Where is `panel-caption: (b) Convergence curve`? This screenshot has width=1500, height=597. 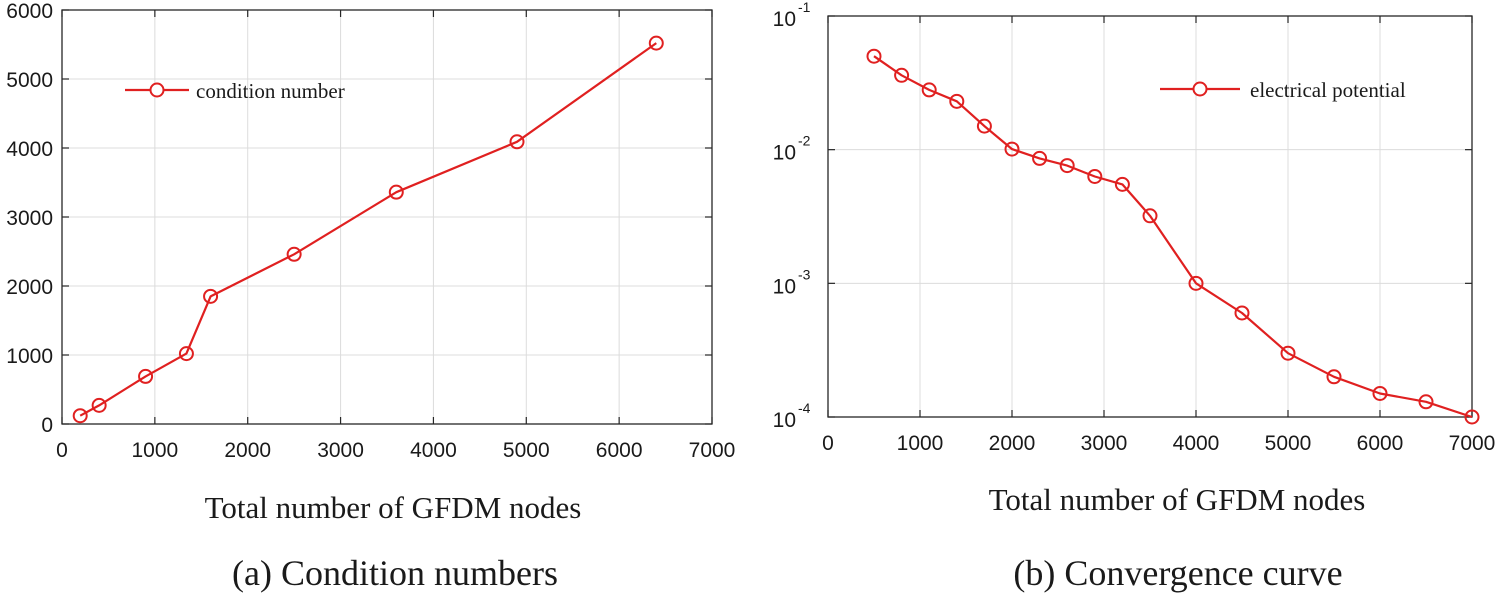
panel-caption: (b) Convergence curve is located at coordinates (1177, 573).